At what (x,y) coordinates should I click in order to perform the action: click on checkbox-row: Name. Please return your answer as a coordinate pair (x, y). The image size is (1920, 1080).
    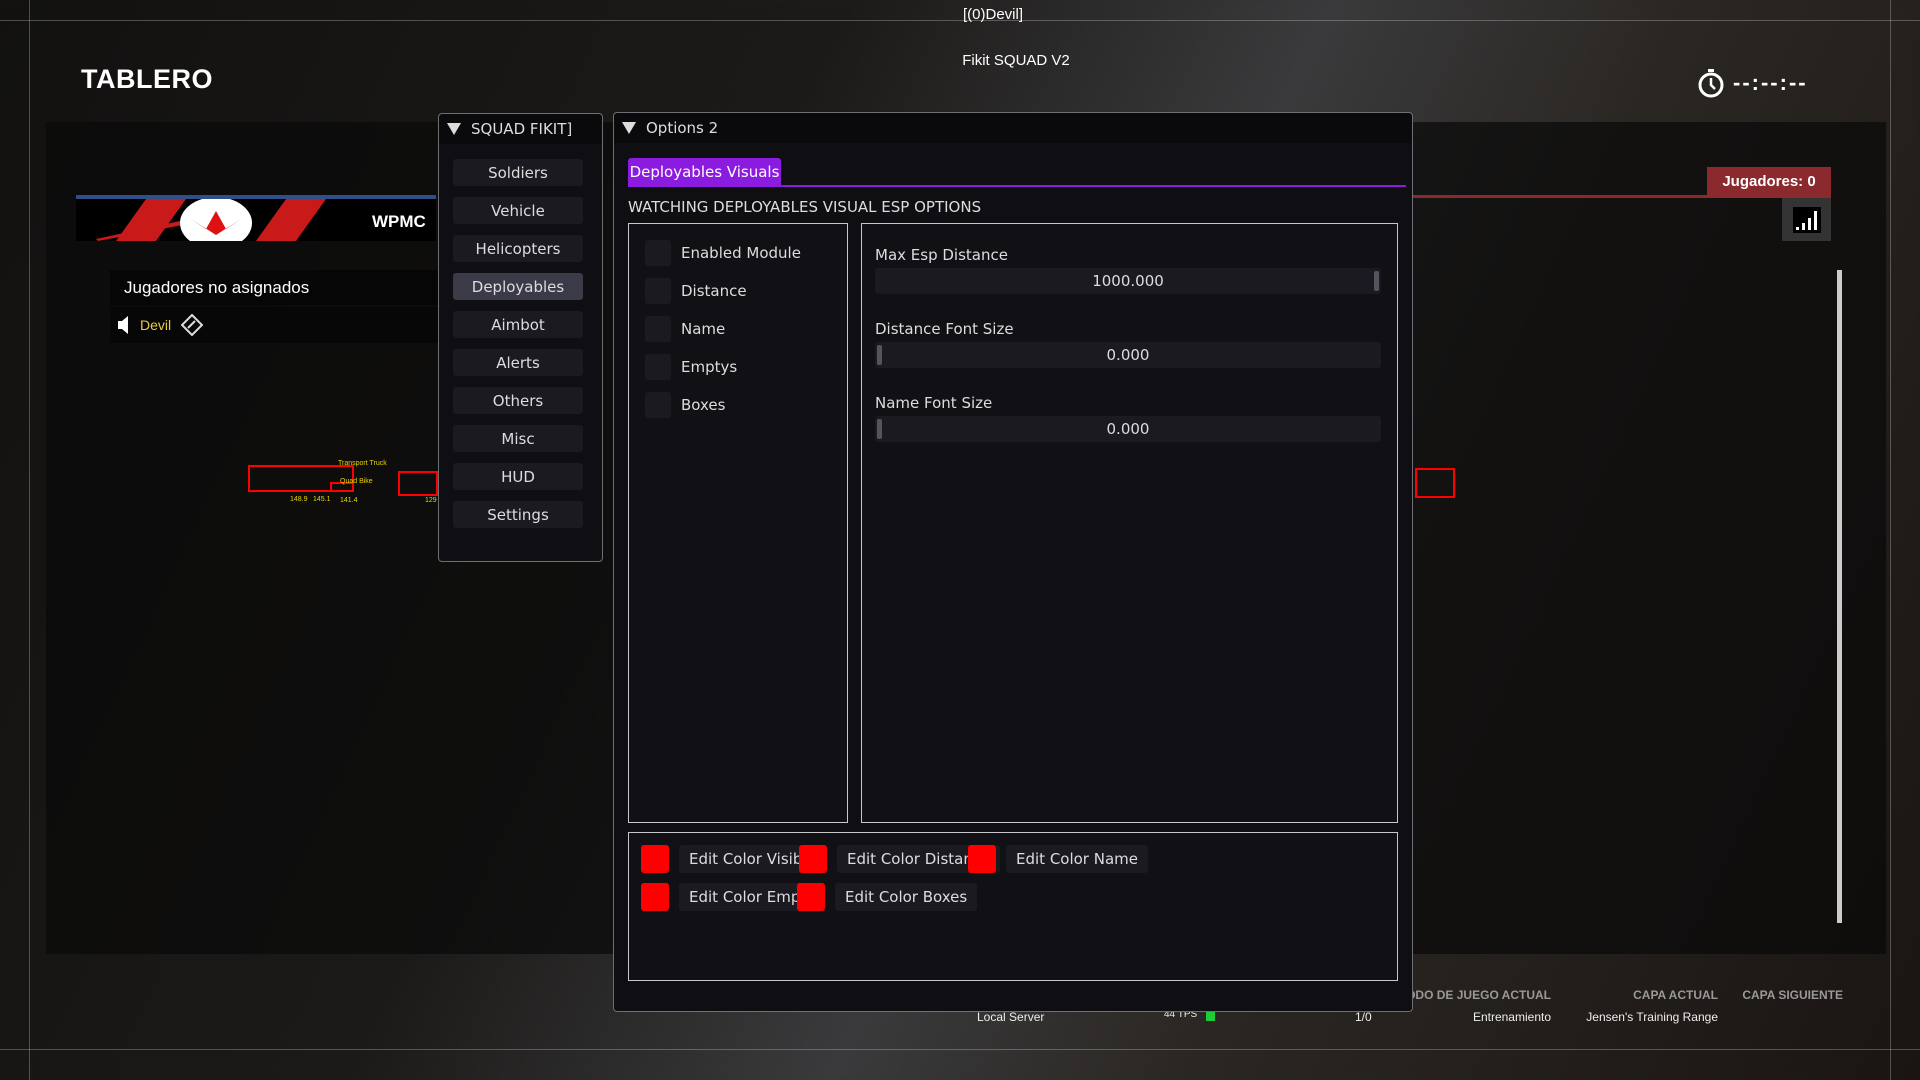
    Looking at the image, I should click on (685, 329).